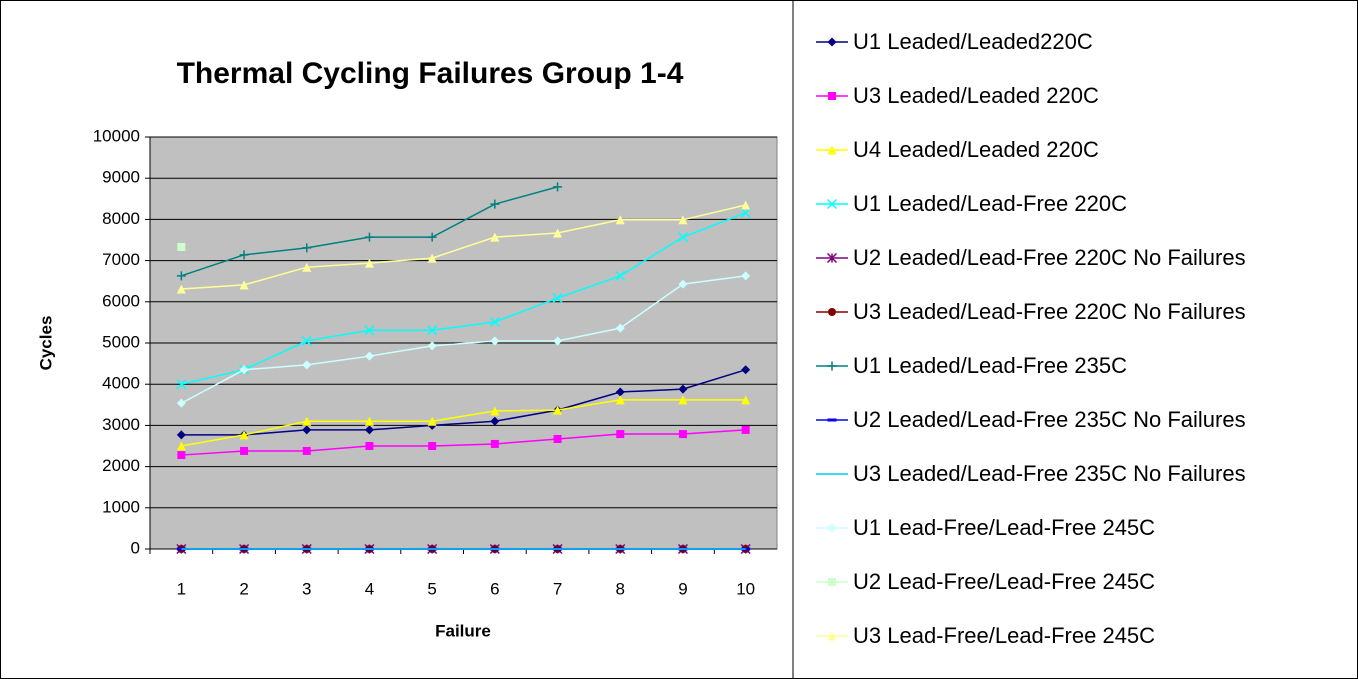 The width and height of the screenshot is (1358, 679). Describe the element at coordinates (494, 588) in the screenshot. I see `x-tick-label: 6` at that location.